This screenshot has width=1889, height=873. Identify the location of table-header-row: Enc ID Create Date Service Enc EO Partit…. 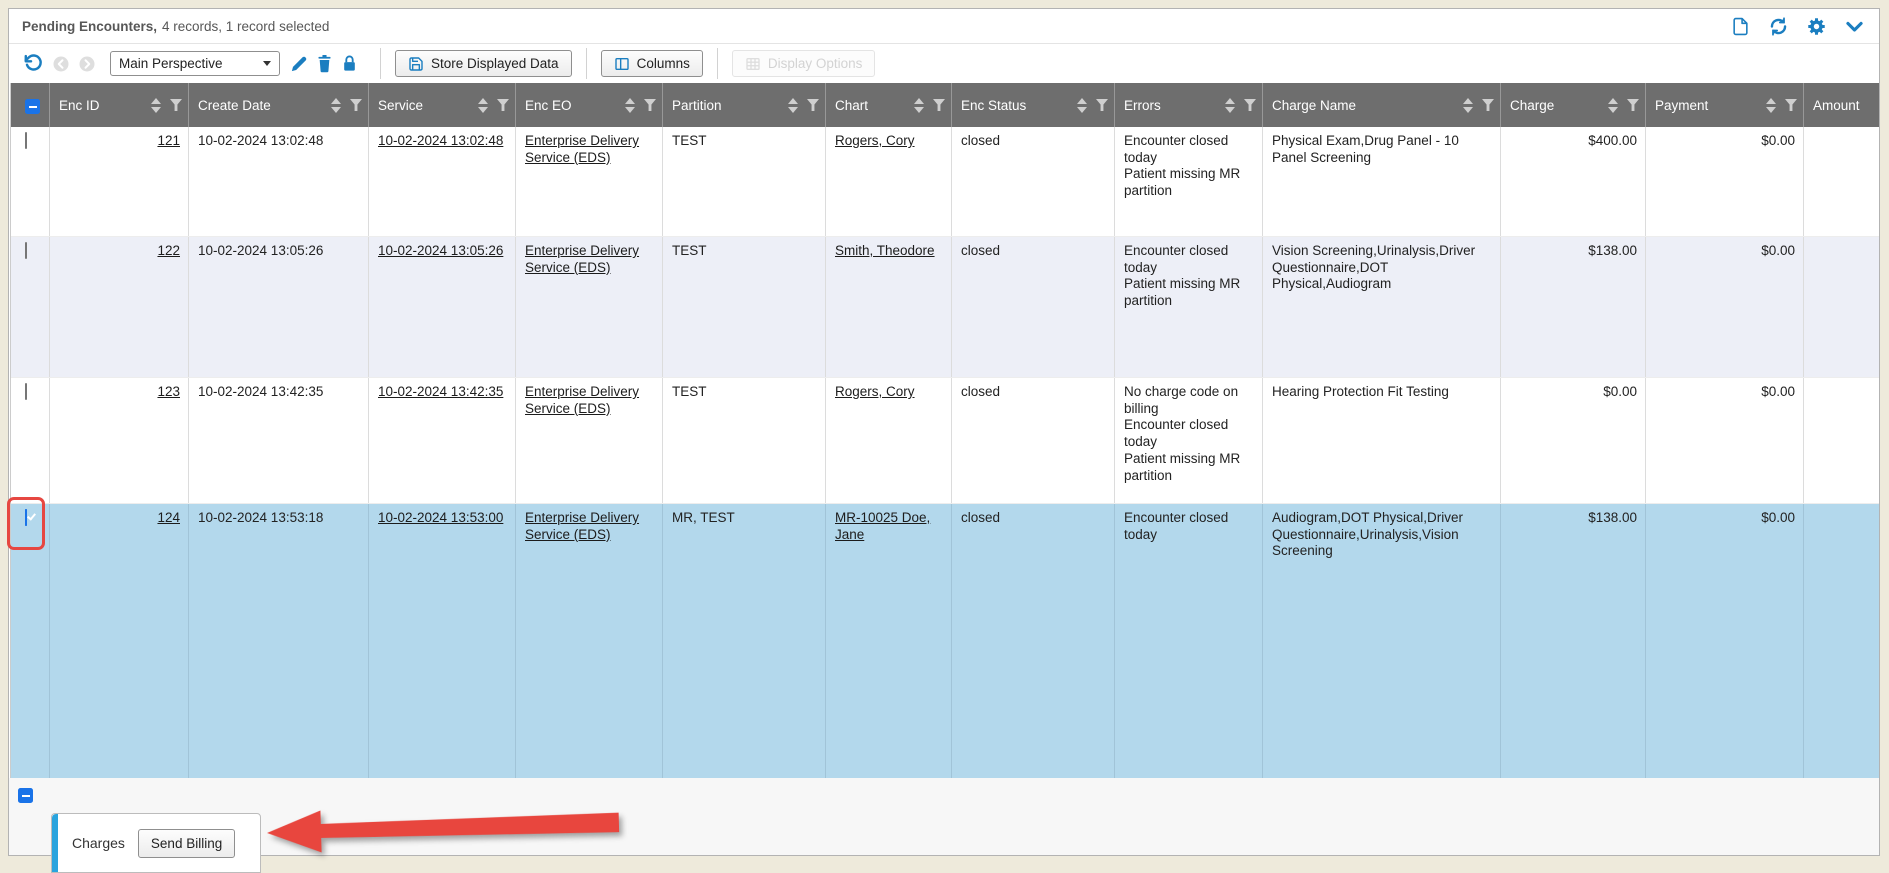
(945, 105).